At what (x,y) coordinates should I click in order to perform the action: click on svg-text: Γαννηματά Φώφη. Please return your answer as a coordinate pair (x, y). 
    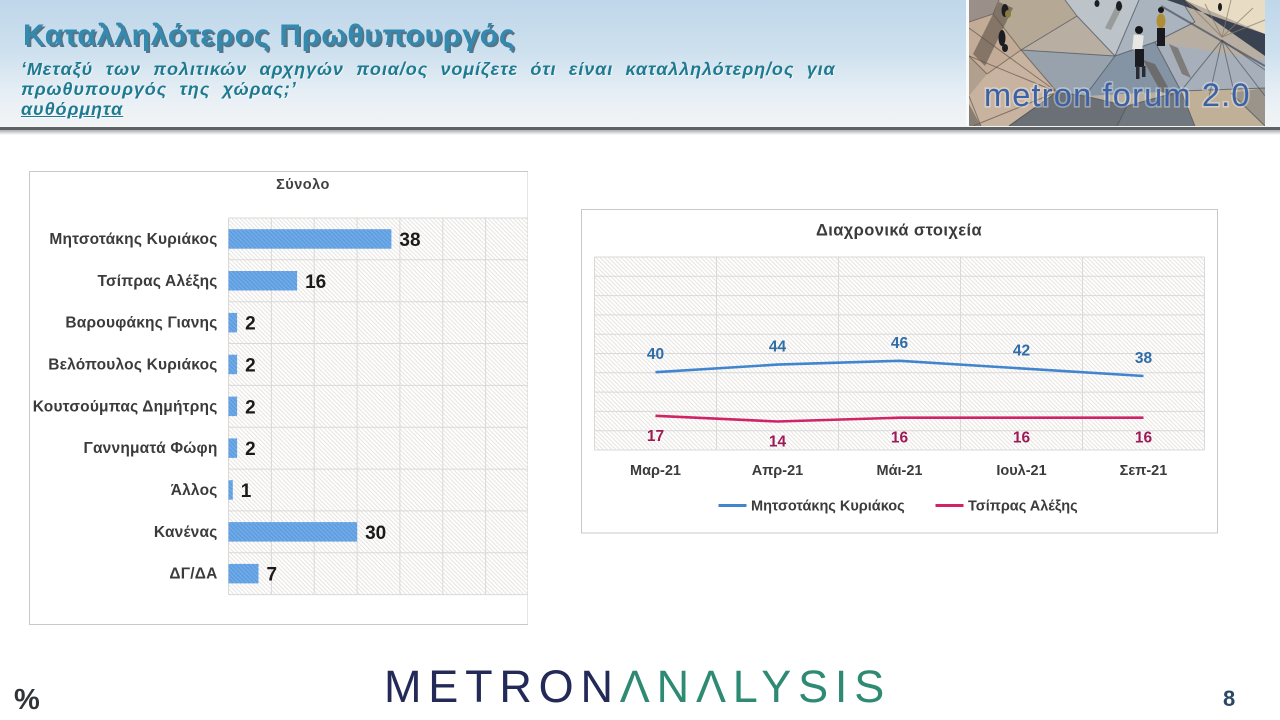
    Looking at the image, I should click on (150, 448).